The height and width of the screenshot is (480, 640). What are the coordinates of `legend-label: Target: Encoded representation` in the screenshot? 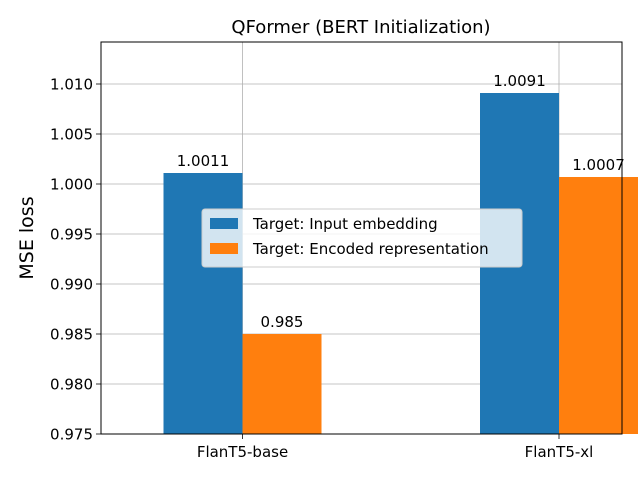 It's located at (370, 249).